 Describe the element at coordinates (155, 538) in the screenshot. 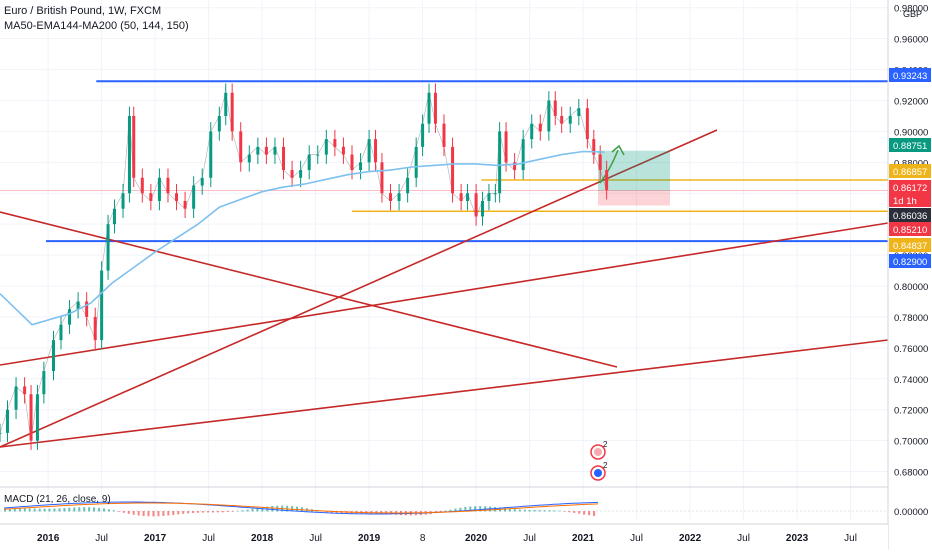

I see `x-tick-label: 2017` at that location.